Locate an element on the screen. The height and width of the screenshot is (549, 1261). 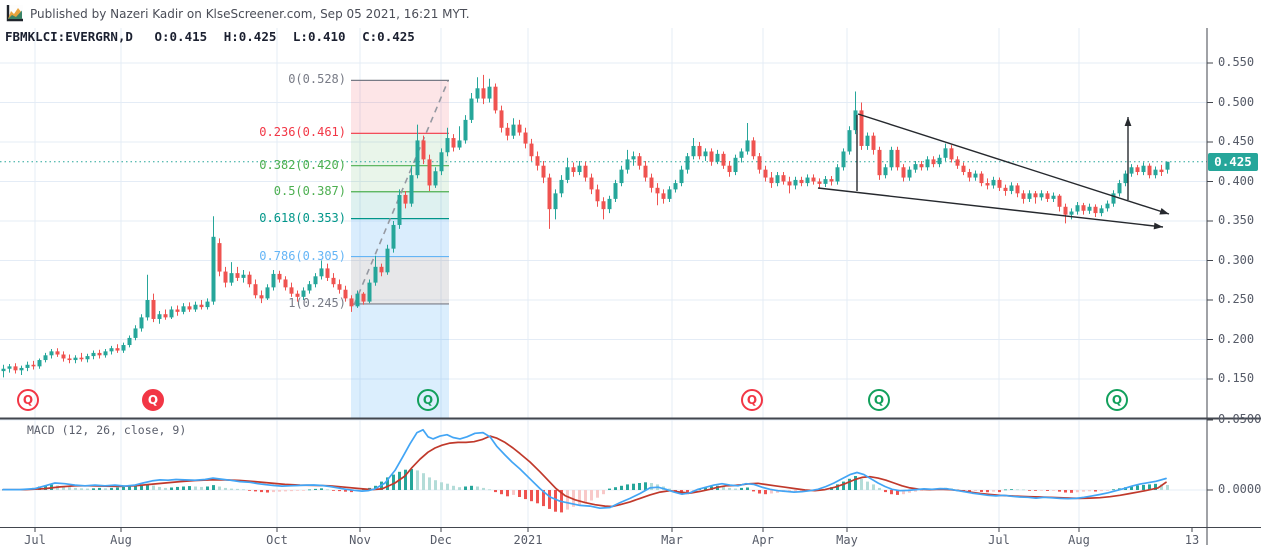
macd-main-line is located at coordinates (584, 469).